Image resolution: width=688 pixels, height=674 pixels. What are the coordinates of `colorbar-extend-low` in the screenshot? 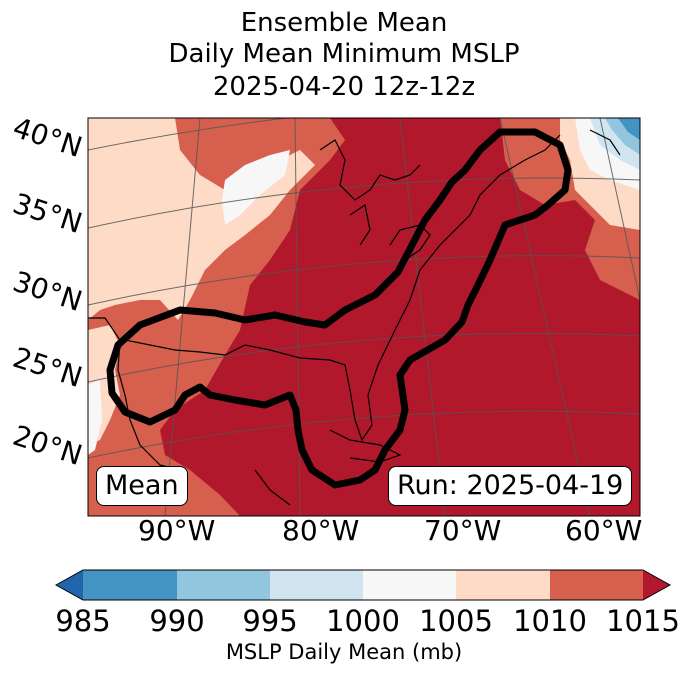 It's located at (69, 585).